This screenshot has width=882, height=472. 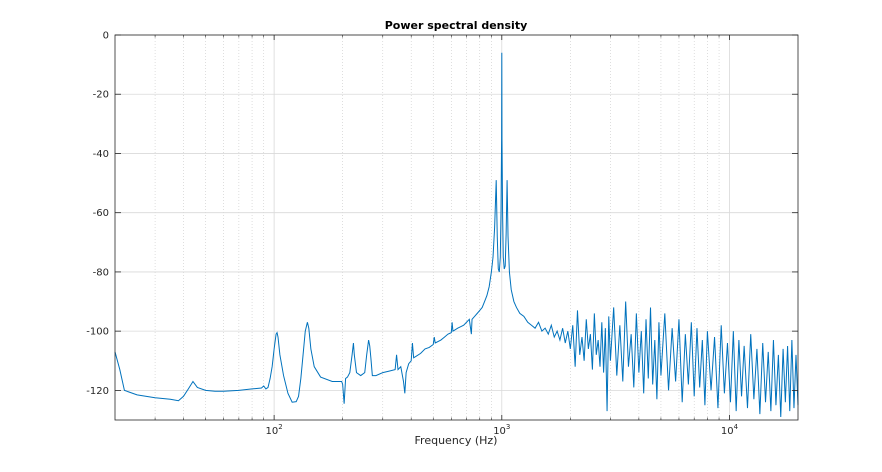 I want to click on y-tick-label: -60, so click(x=101, y=213).